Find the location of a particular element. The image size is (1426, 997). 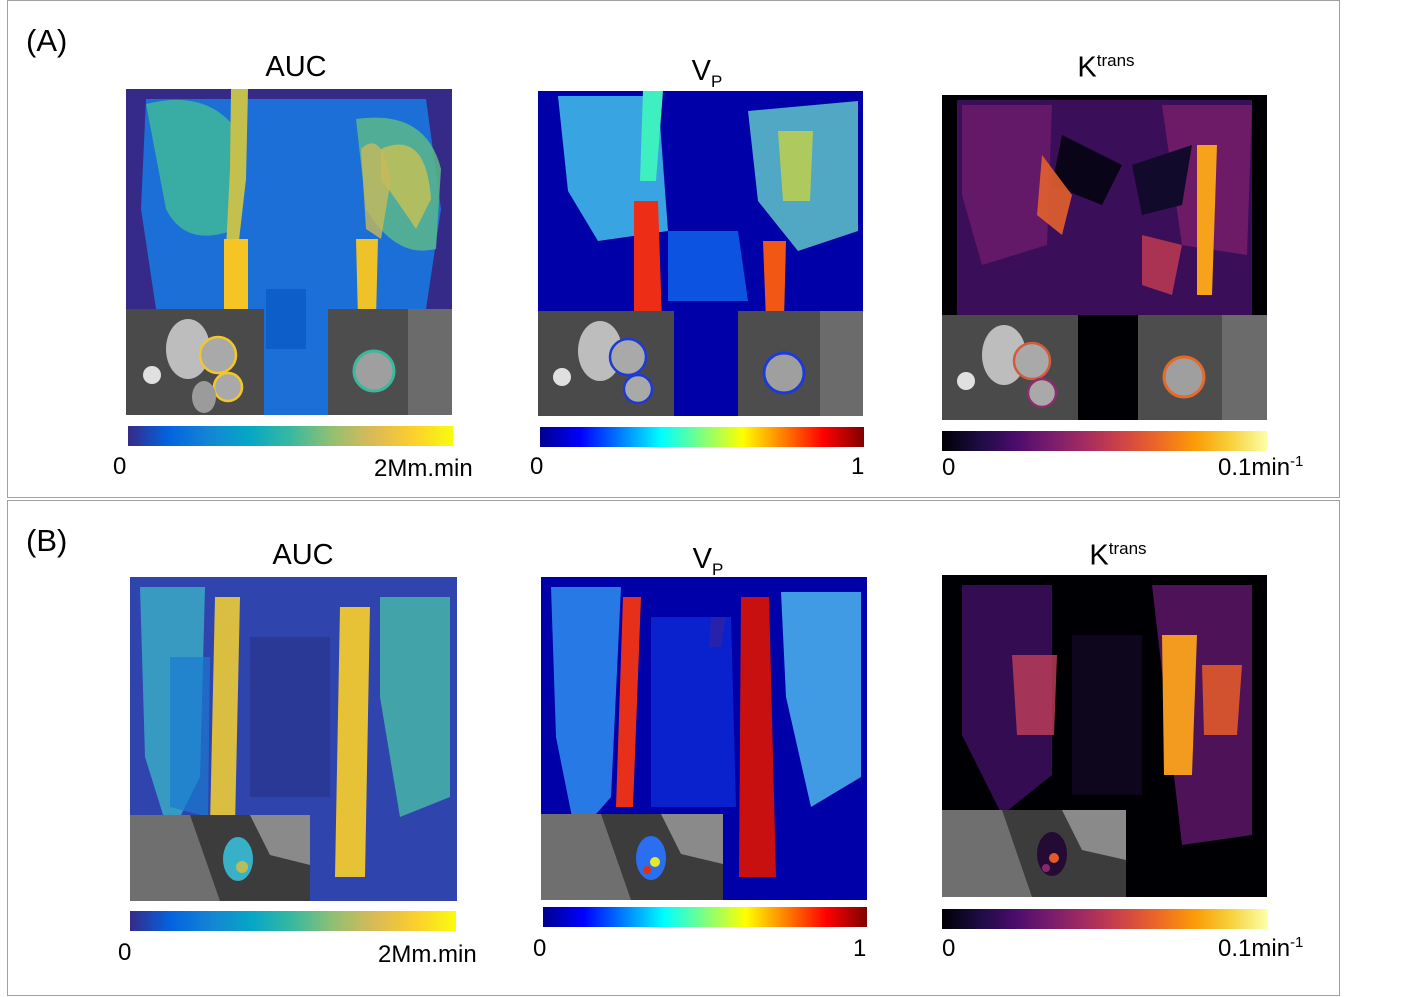

vp-inset is located at coordinates (632, 857).